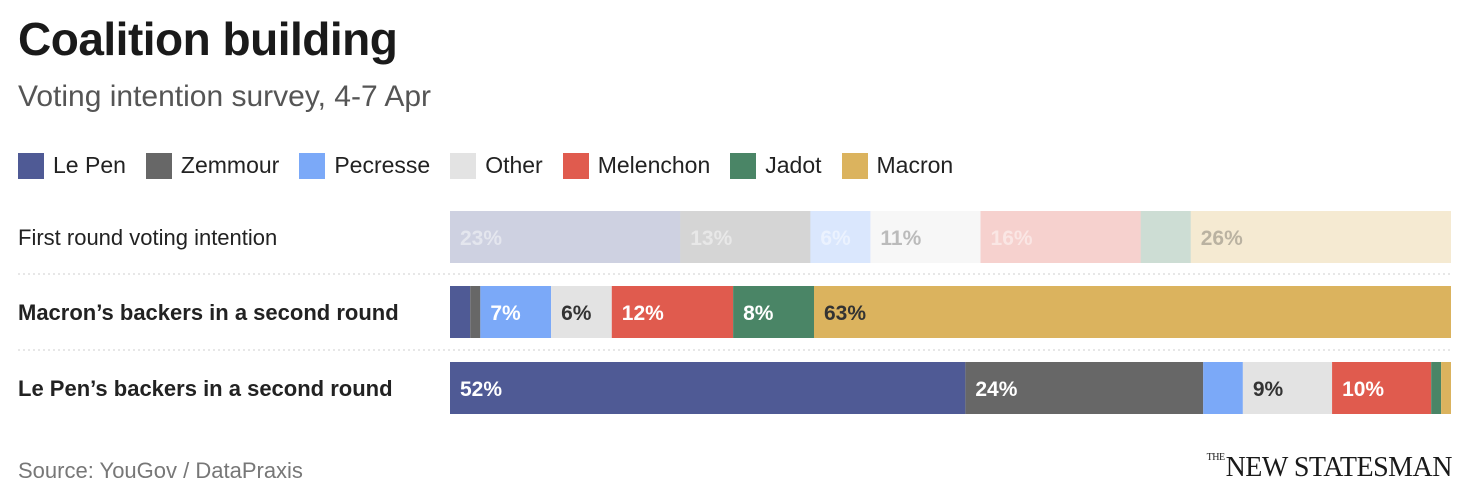 This screenshot has height=502, width=1466. I want to click on row-label: First round voting intention, so click(147, 237).